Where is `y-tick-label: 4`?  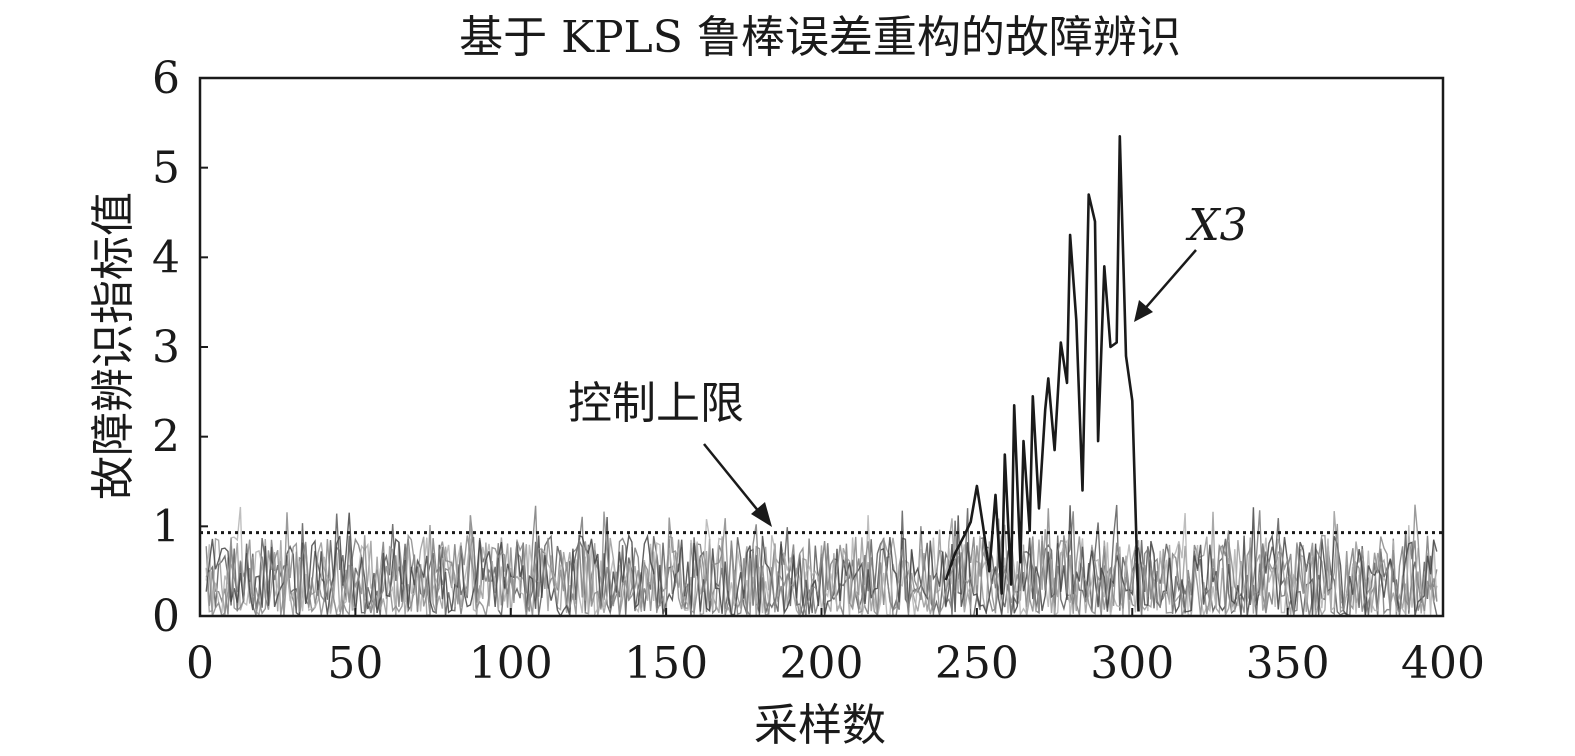 y-tick-label: 4 is located at coordinates (166, 257).